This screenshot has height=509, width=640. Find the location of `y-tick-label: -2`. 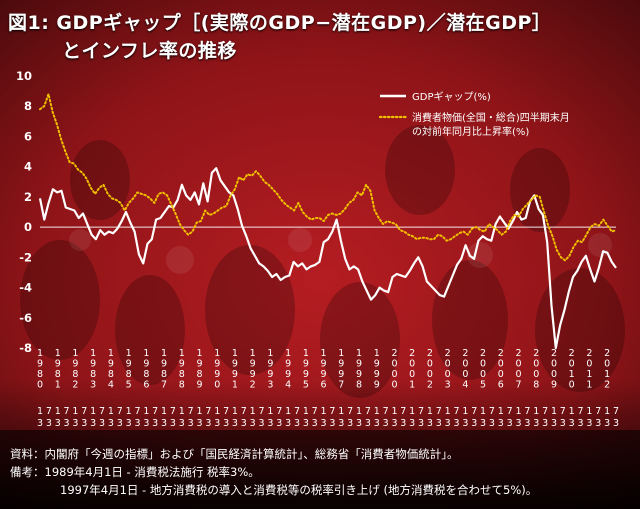

y-tick-label: -2 is located at coordinates (25, 257).